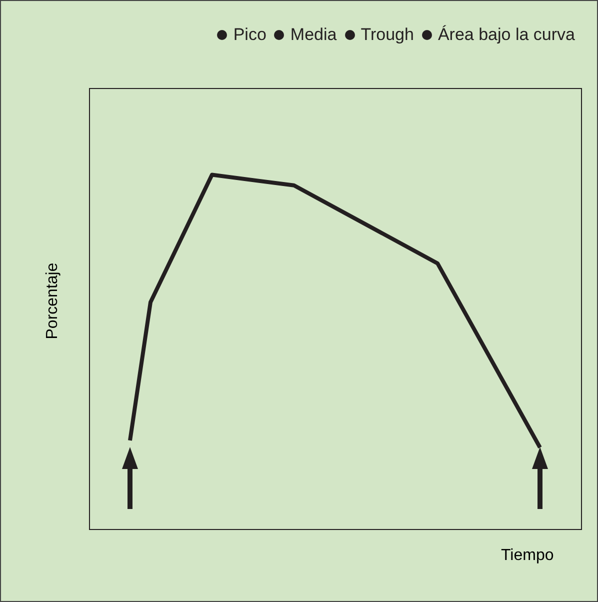 This screenshot has height=602, width=598. Describe the element at coordinates (53, 301) in the screenshot. I see `y-axis-title: Porcentaje` at that location.